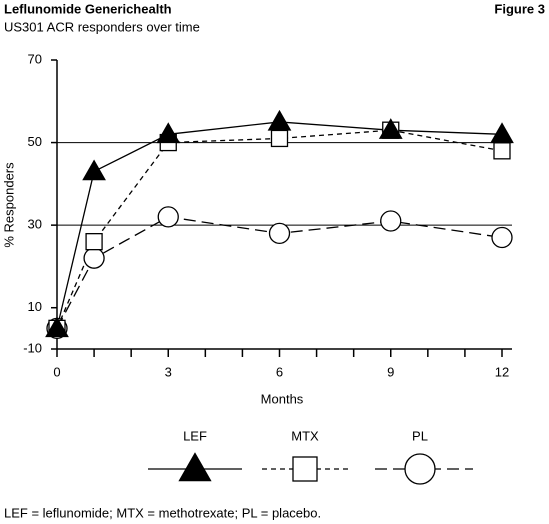 This screenshot has height=524, width=549. Describe the element at coordinates (32, 347) in the screenshot. I see `y-tick-label: -10` at that location.